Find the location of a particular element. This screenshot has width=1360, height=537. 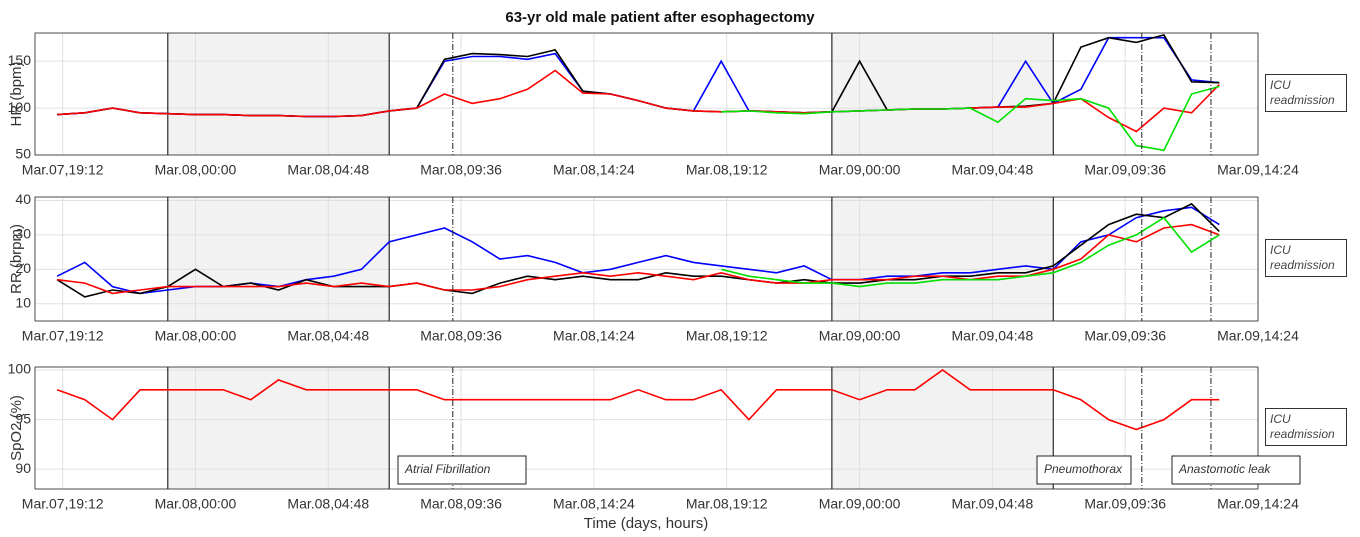

y-tick-label: 10 is located at coordinates (23, 302).